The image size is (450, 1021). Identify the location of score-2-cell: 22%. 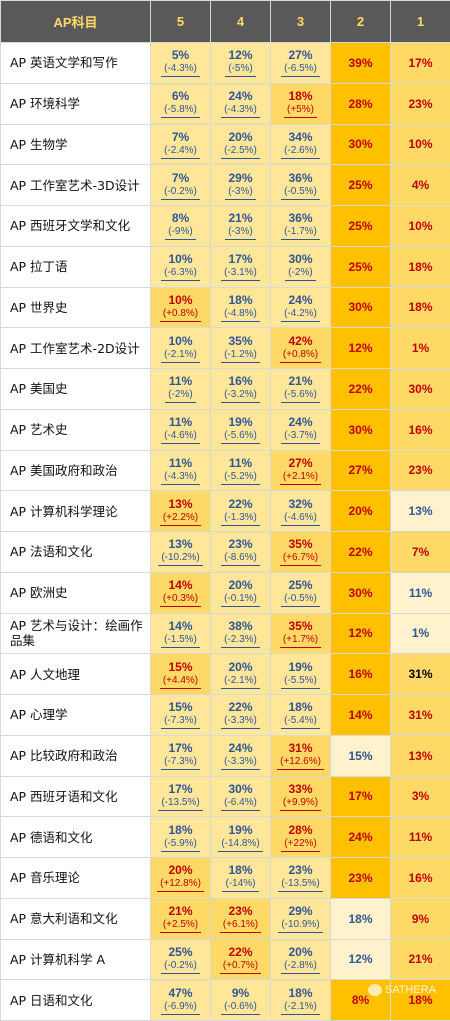
(361, 552).